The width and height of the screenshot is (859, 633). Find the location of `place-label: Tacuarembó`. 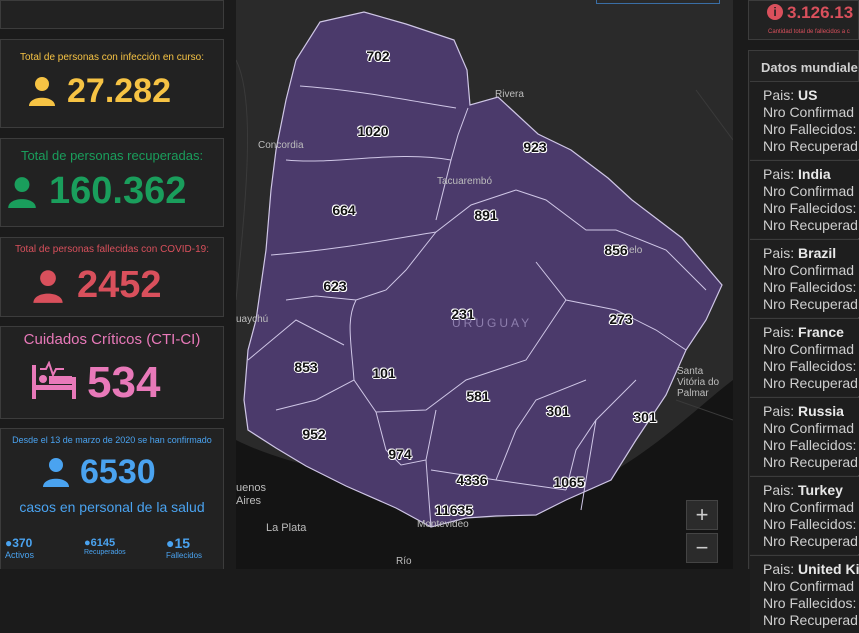

place-label: Tacuarembó is located at coordinates (465, 181).